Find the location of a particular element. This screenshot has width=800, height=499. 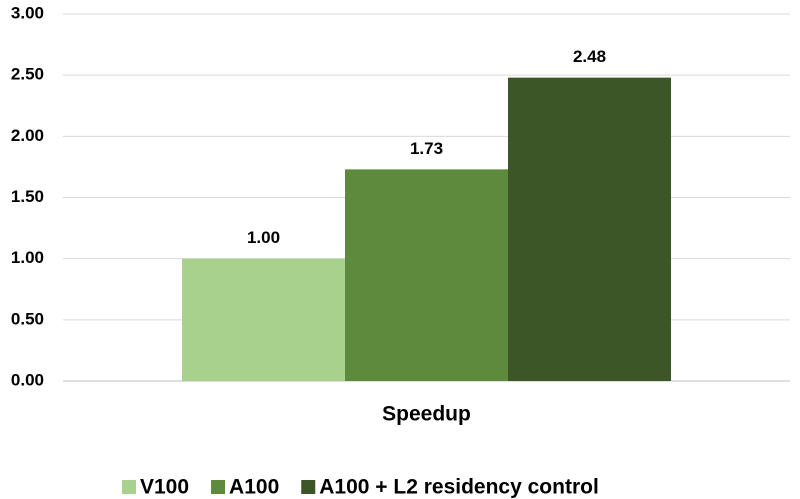

y-tick-label: 0.00 is located at coordinates (27, 379).